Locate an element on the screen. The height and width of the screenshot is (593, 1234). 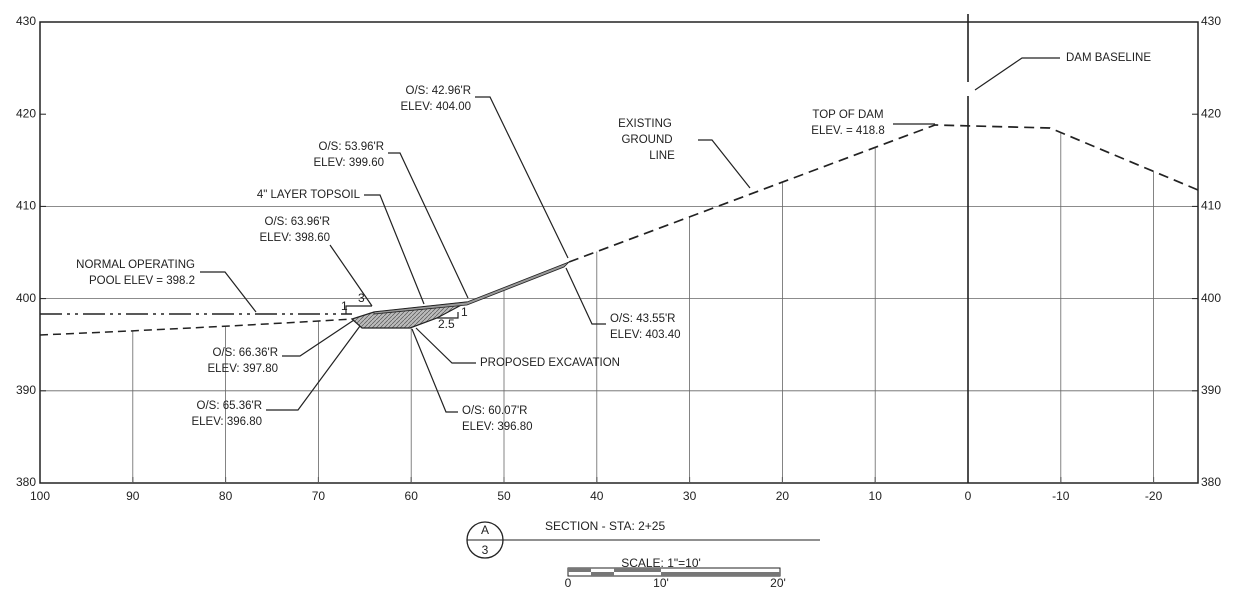
annotation: 4" LAYER TOPSOIL is located at coordinates (309, 195).